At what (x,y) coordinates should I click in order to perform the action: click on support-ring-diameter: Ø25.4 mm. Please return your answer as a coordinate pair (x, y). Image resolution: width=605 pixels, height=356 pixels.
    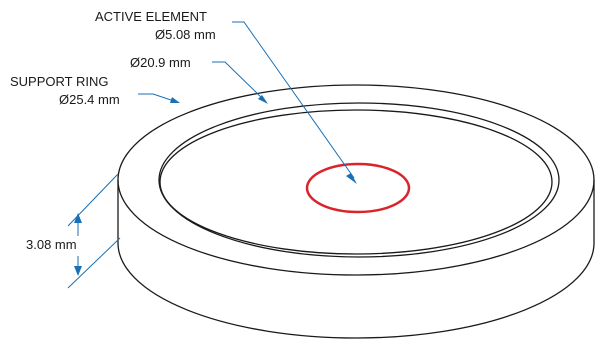
    Looking at the image, I should click on (89, 99).